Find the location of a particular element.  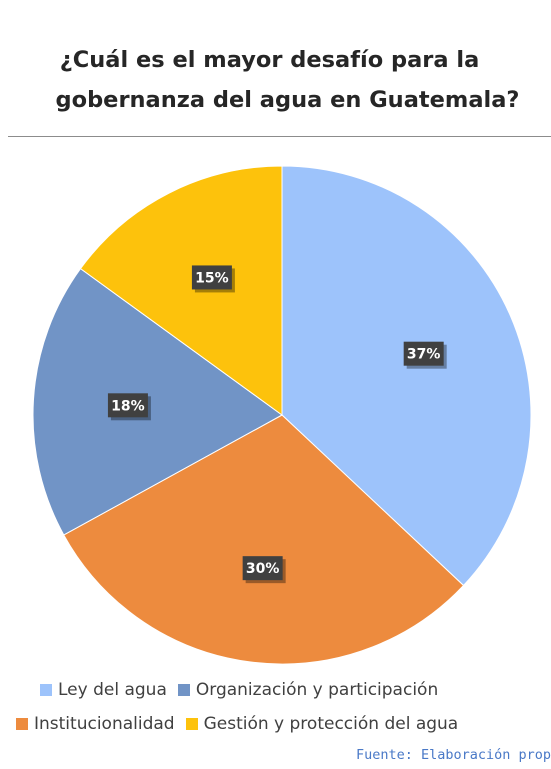

legend-label: Organización y participación is located at coordinates (317, 690).